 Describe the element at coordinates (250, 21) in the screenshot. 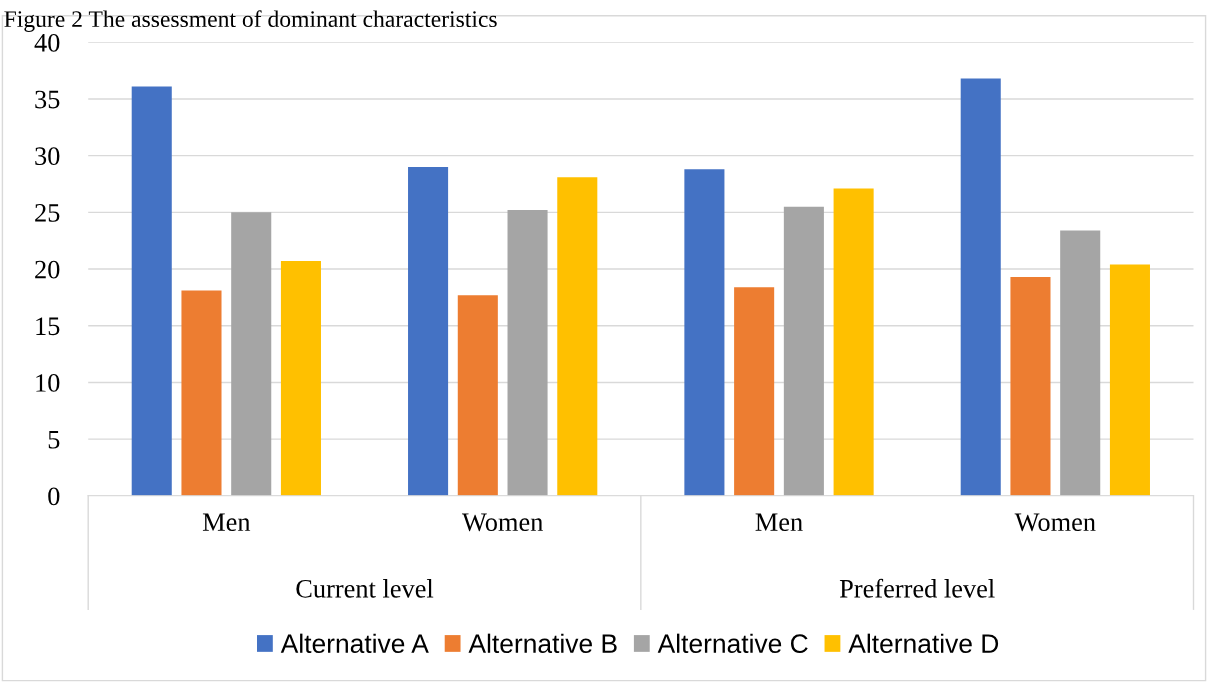

I see `chart-title: Figure 2 The assessment of dominant characteristics` at that location.